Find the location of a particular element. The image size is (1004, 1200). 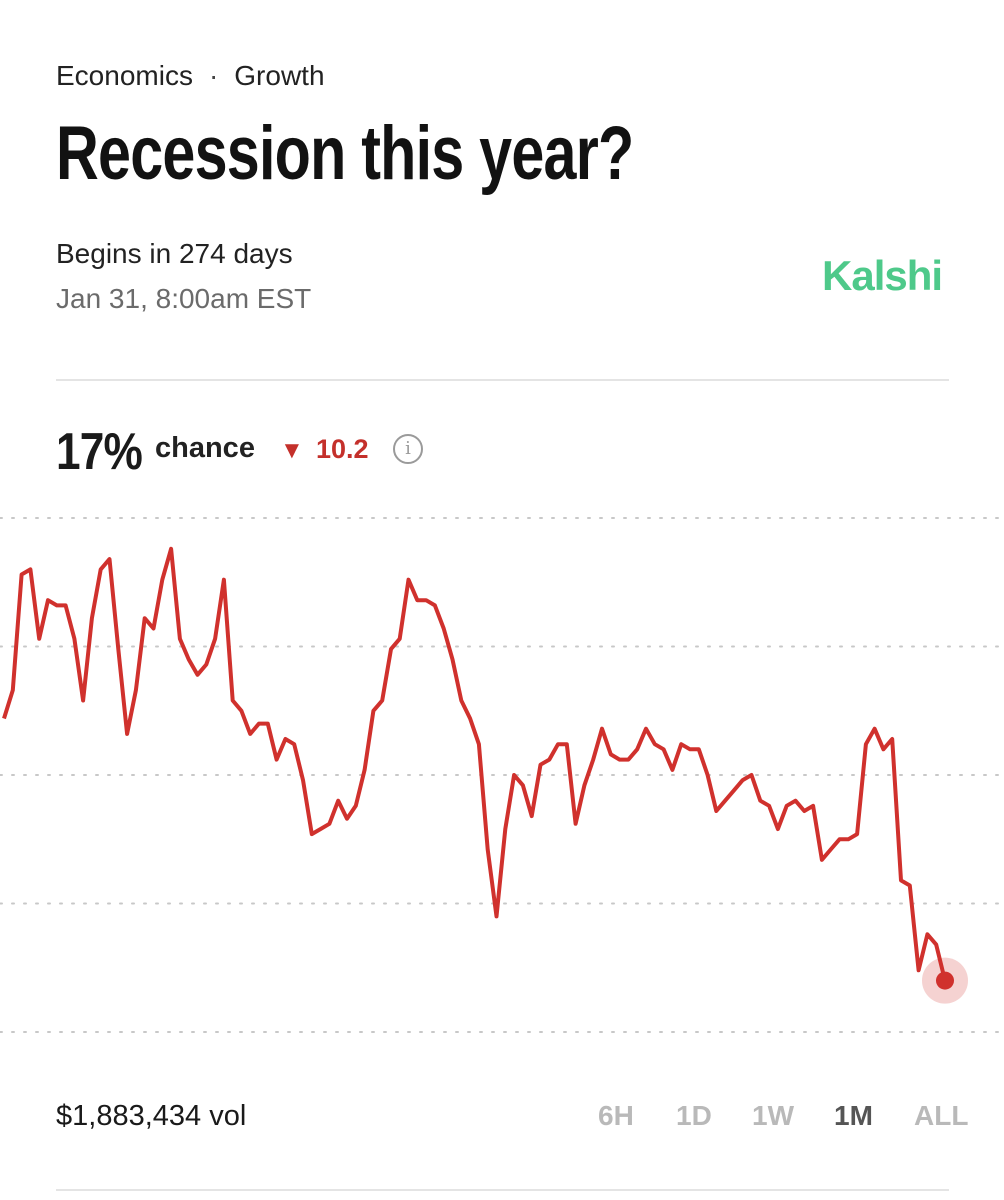

range-tab: 1W is located at coordinates (773, 1115).